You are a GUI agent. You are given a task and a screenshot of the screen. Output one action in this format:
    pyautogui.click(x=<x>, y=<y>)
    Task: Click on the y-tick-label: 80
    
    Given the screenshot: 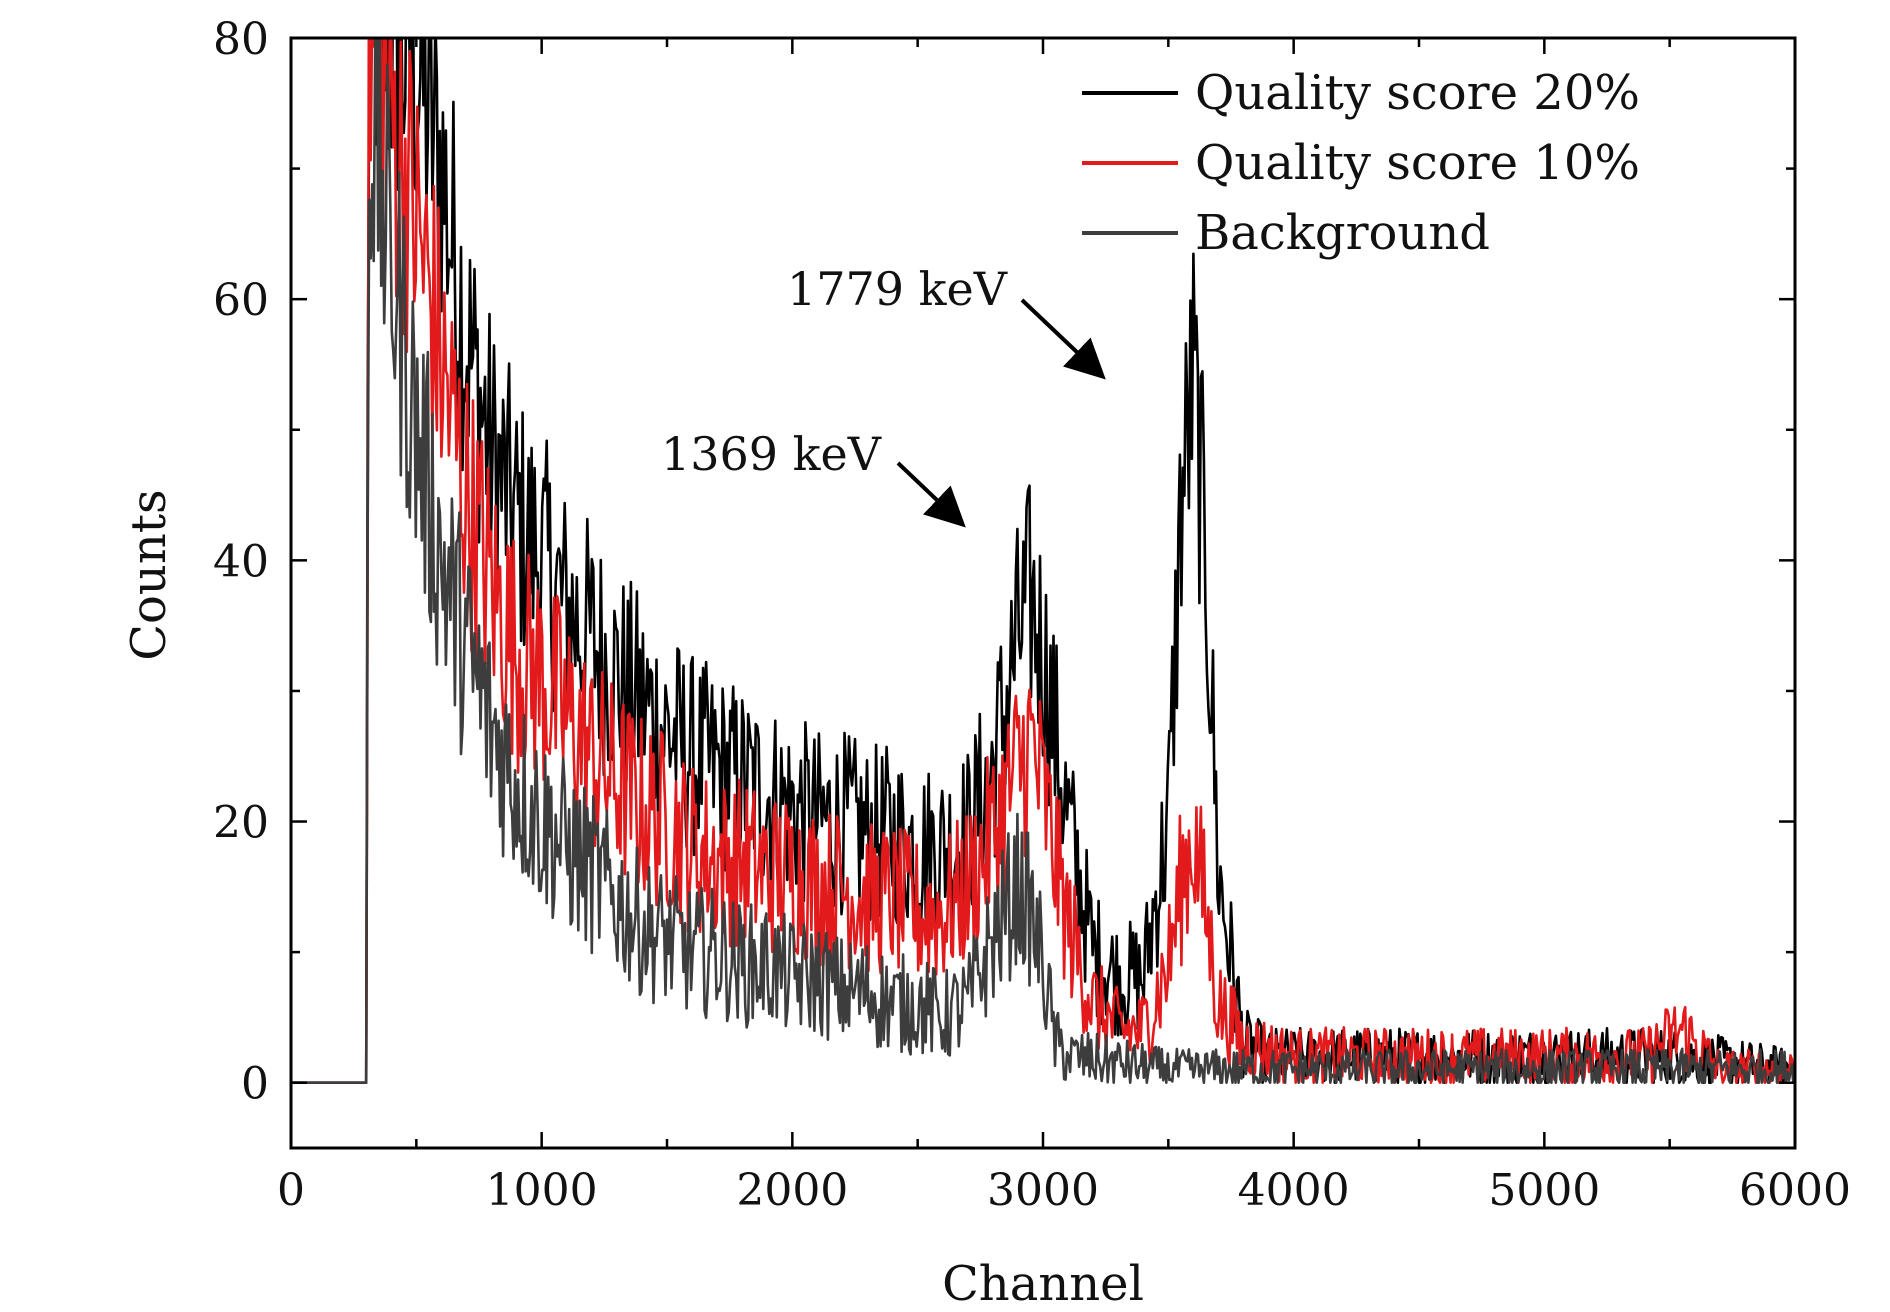 What is the action you would take?
    pyautogui.click(x=241, y=39)
    